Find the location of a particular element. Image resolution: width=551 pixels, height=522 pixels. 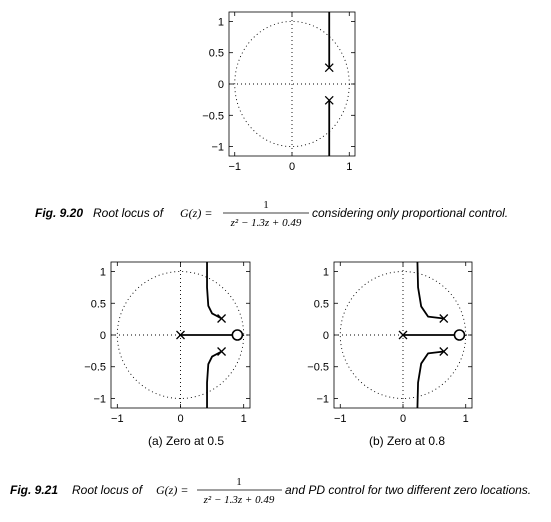

subcaption-a: (a) Zero at 0.5 is located at coordinates (186, 441).